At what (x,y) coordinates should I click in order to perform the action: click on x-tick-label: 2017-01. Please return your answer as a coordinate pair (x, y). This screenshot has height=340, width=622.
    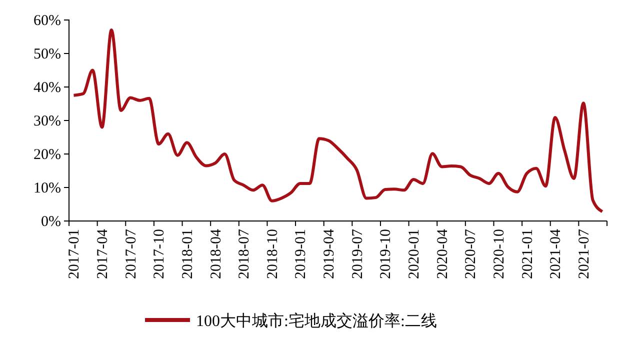
    Looking at the image, I should click on (74, 254).